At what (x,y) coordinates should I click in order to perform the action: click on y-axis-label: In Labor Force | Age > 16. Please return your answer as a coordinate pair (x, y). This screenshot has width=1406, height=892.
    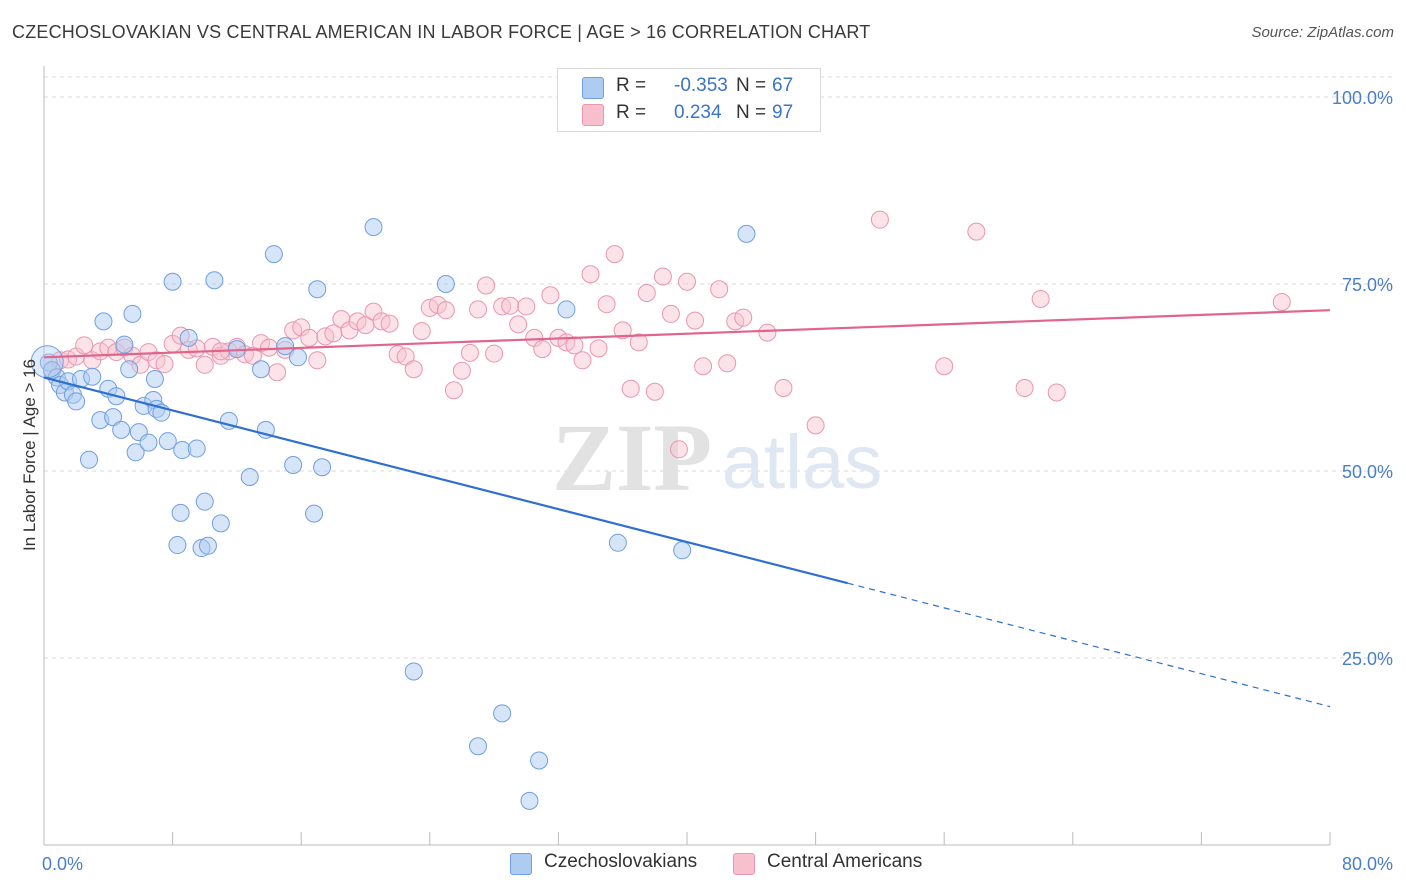
    Looking at the image, I should click on (29, 455).